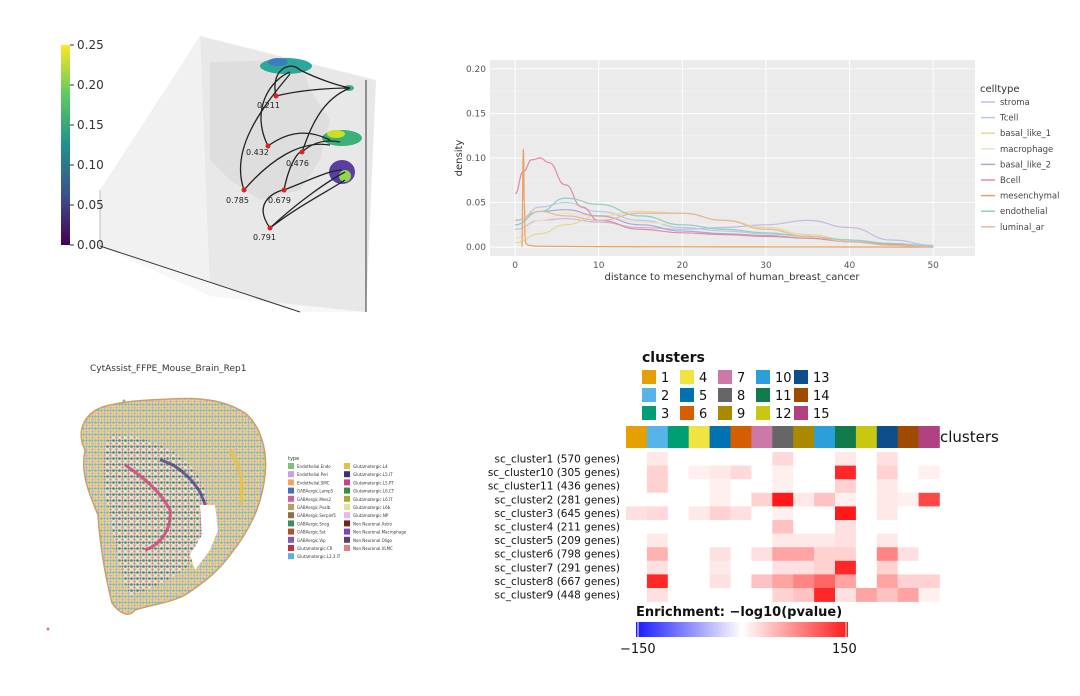 The image size is (1080, 696). What do you see at coordinates (1025, 165) in the screenshot?
I see `legend-label-basal_like_2: basal_like_2` at bounding box center [1025, 165].